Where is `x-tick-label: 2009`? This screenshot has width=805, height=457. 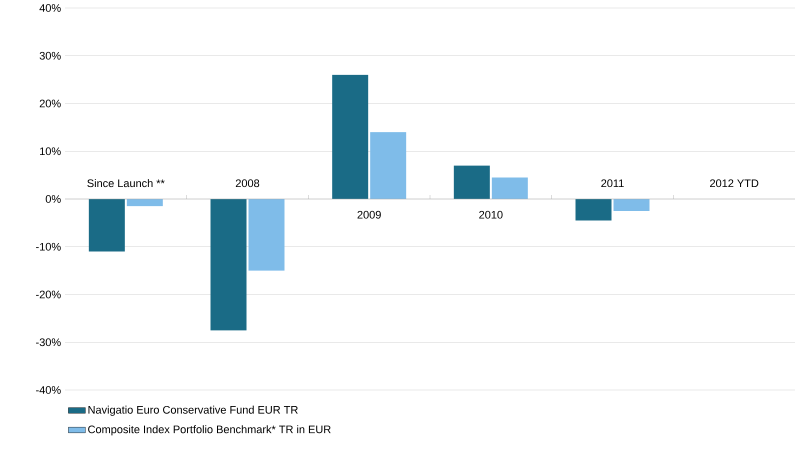
x-tick-label: 2009 is located at coordinates (369, 214).